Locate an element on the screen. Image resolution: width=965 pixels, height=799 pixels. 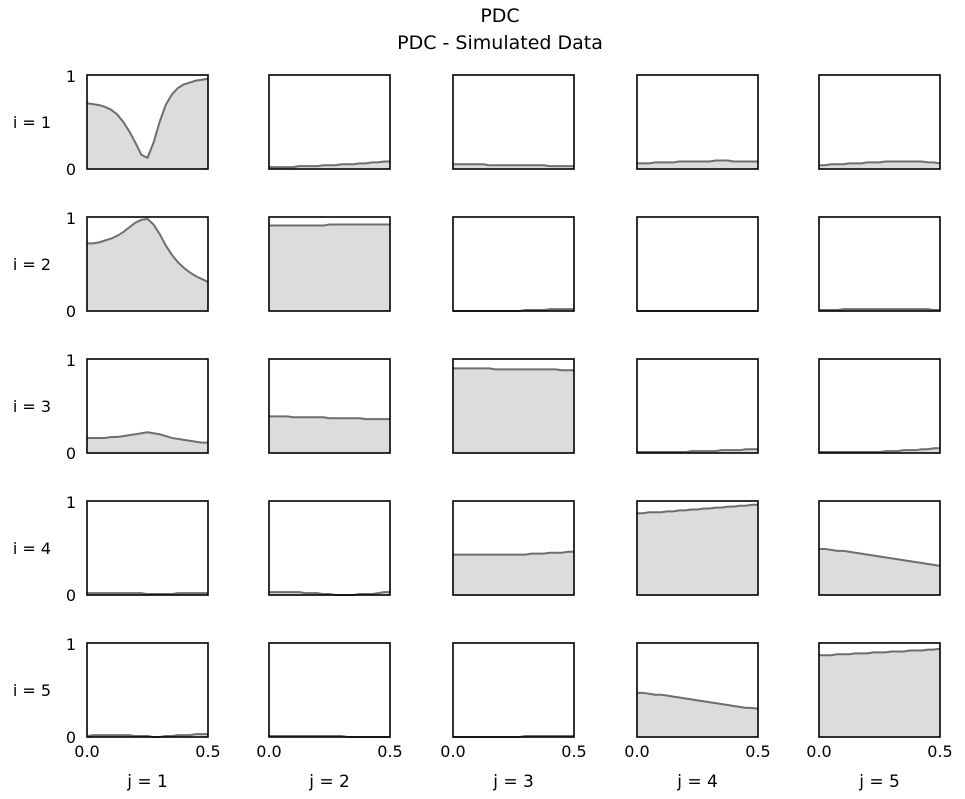
panel-i5-j5 is located at coordinates (879, 690).